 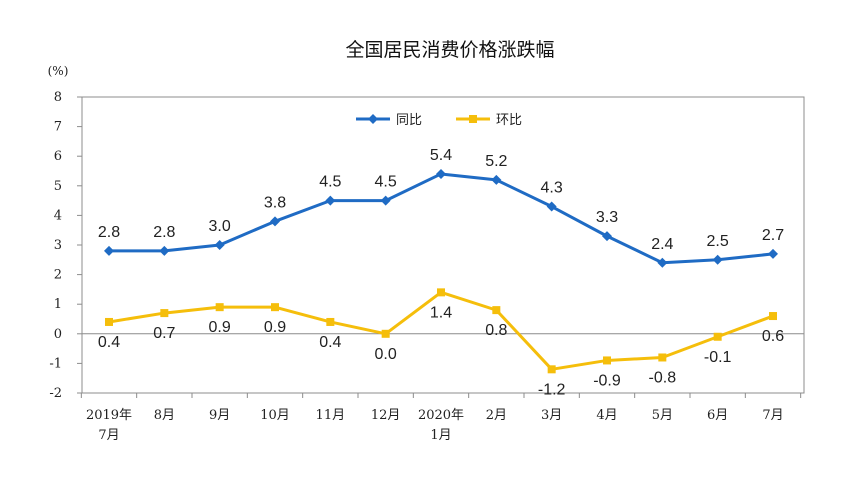 I want to click on data-label: 5.2, so click(x=496, y=161).